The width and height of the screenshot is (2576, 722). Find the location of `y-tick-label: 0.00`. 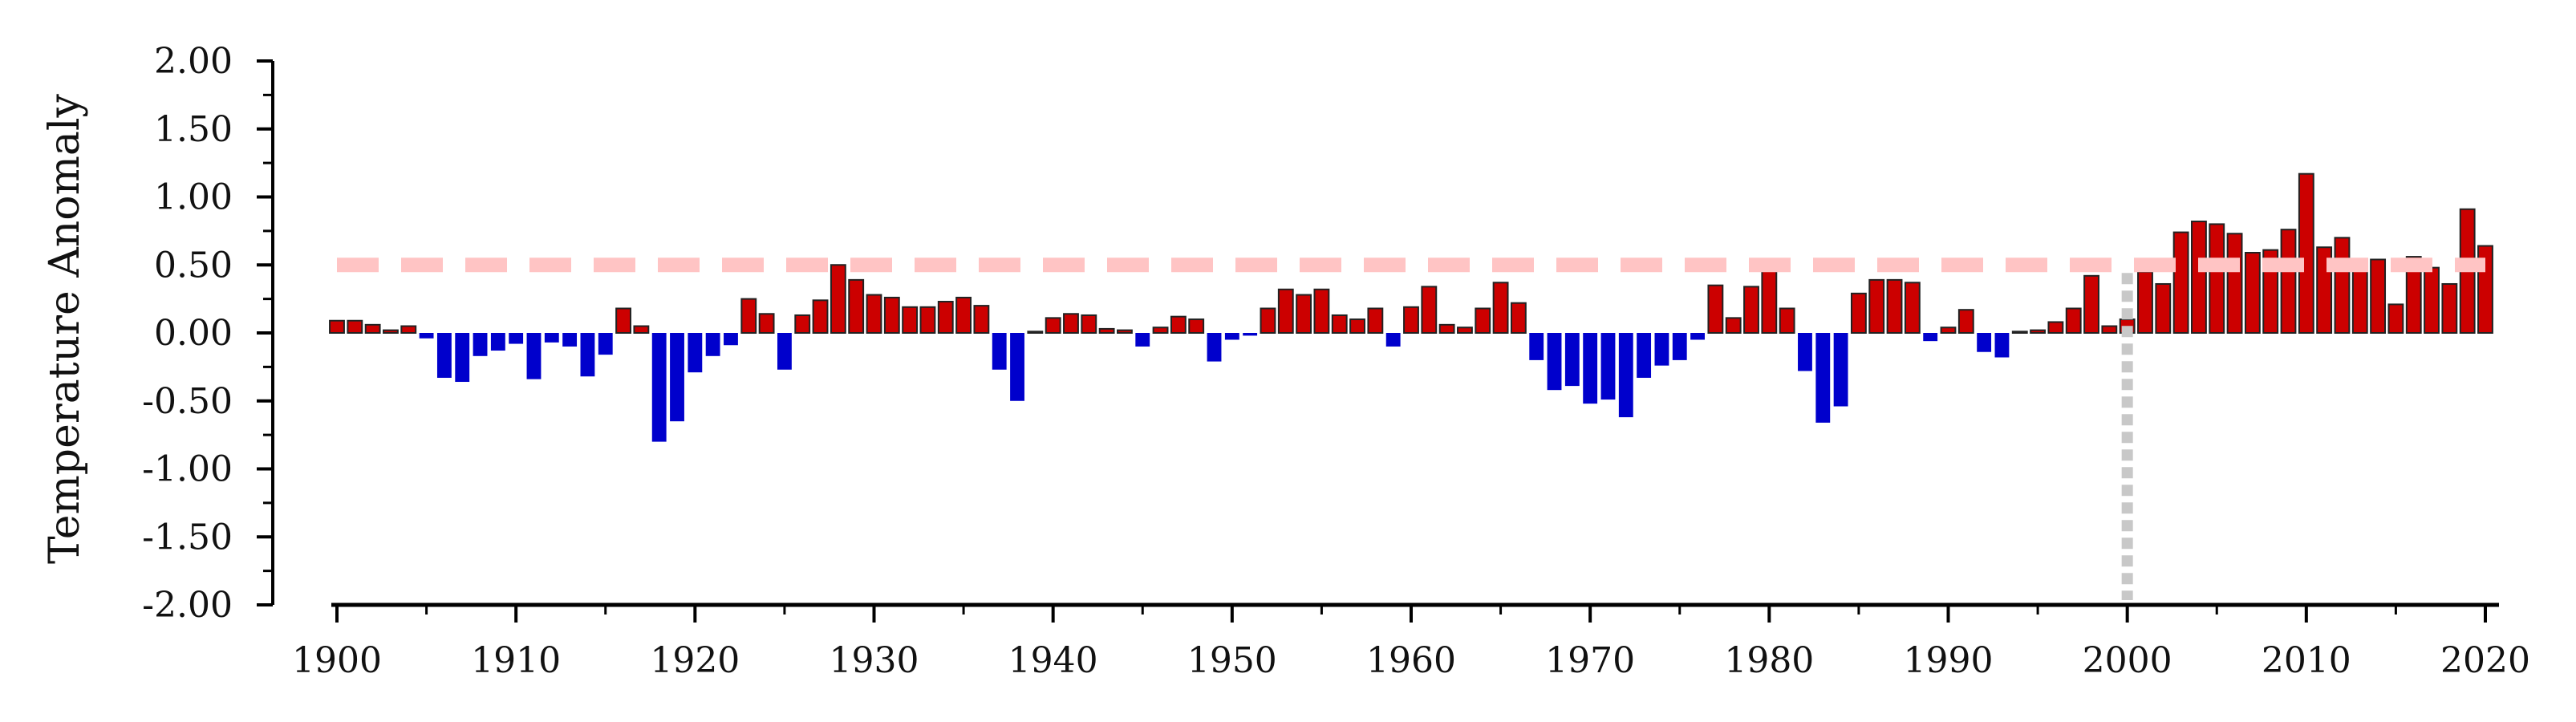

y-tick-label: 0.00 is located at coordinates (193, 333).